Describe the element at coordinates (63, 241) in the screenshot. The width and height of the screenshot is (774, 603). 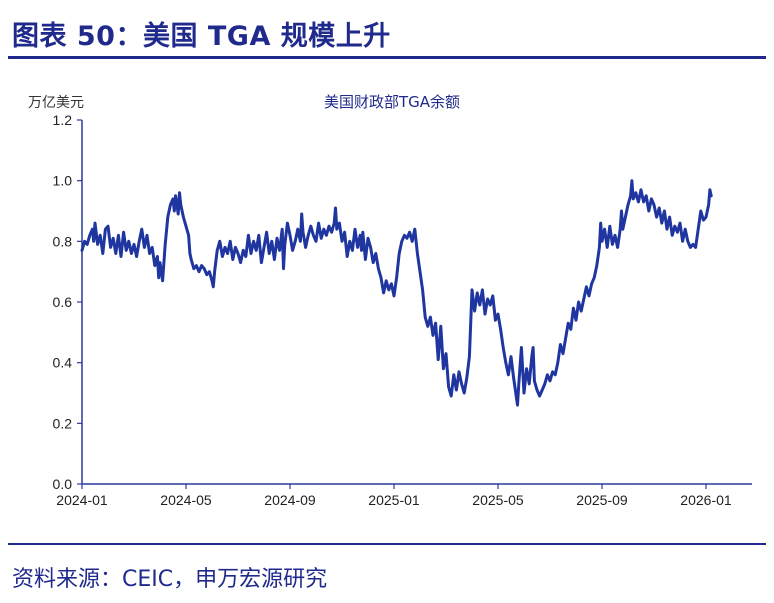
I see `y-tick-label: 0.8` at that location.